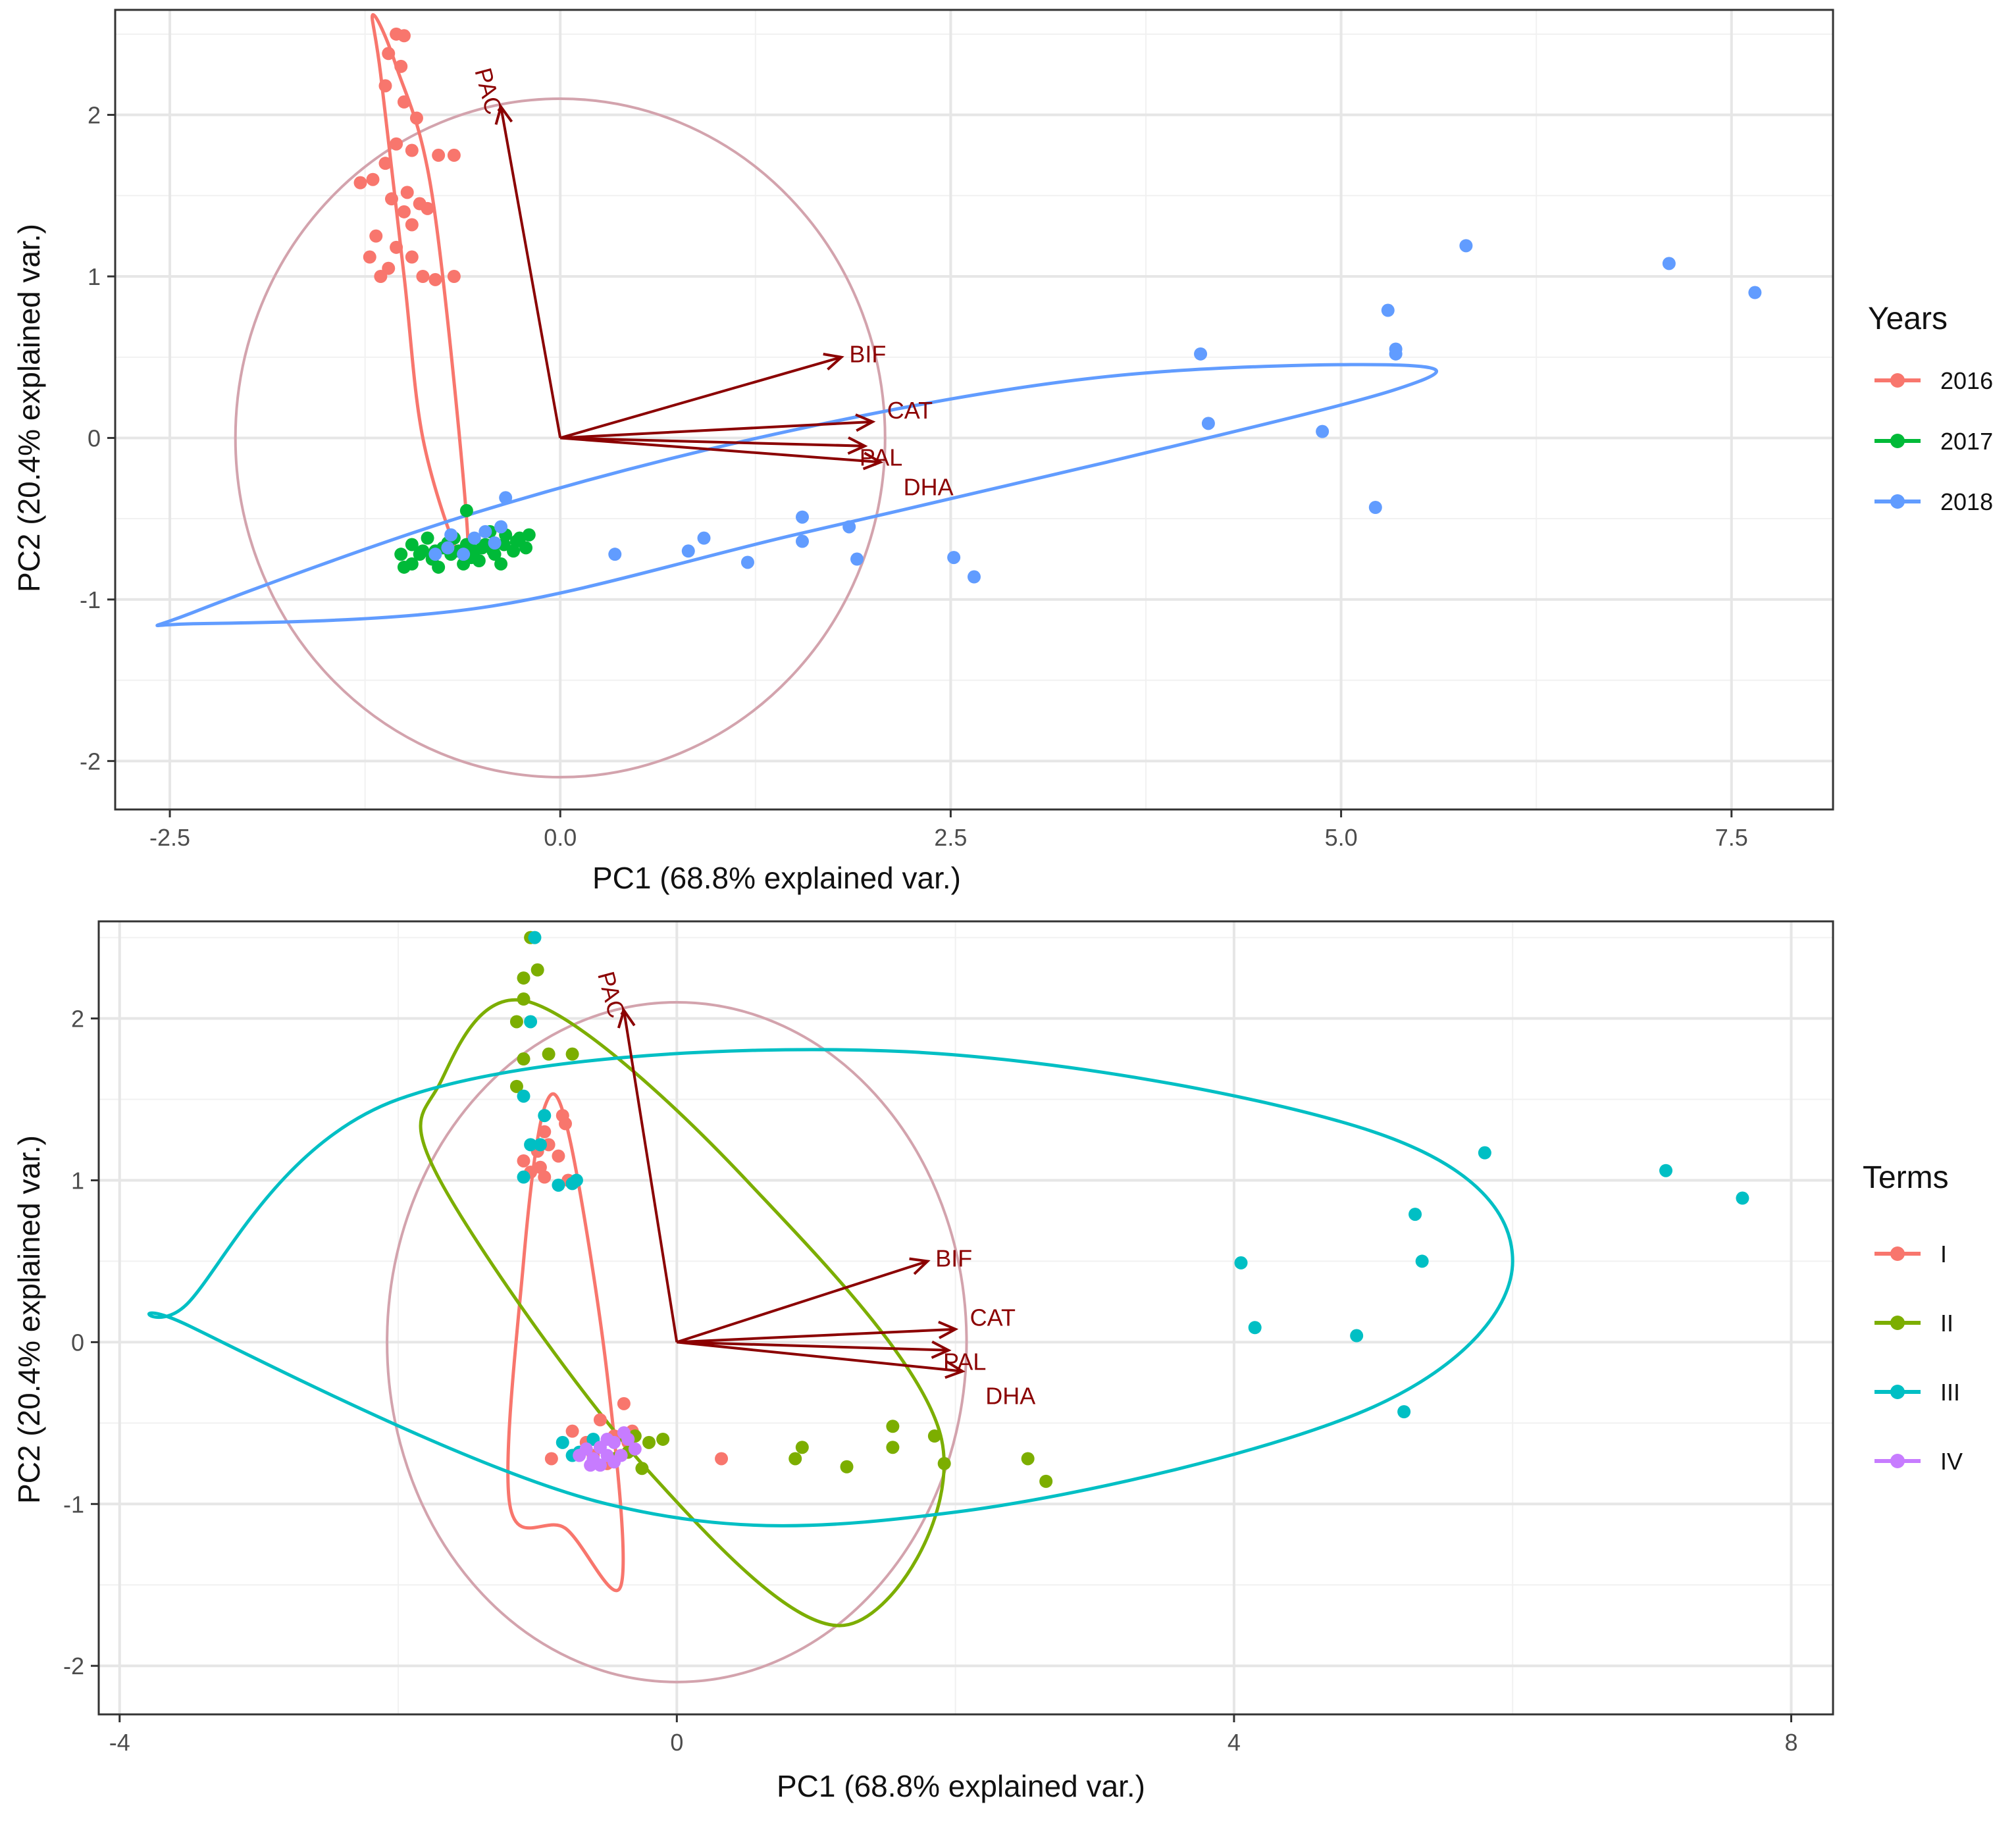 Image resolution: width=2016 pixels, height=1821 pixels. What do you see at coordinates (650, 1176) in the screenshot?
I see `arrow-pac` at bounding box center [650, 1176].